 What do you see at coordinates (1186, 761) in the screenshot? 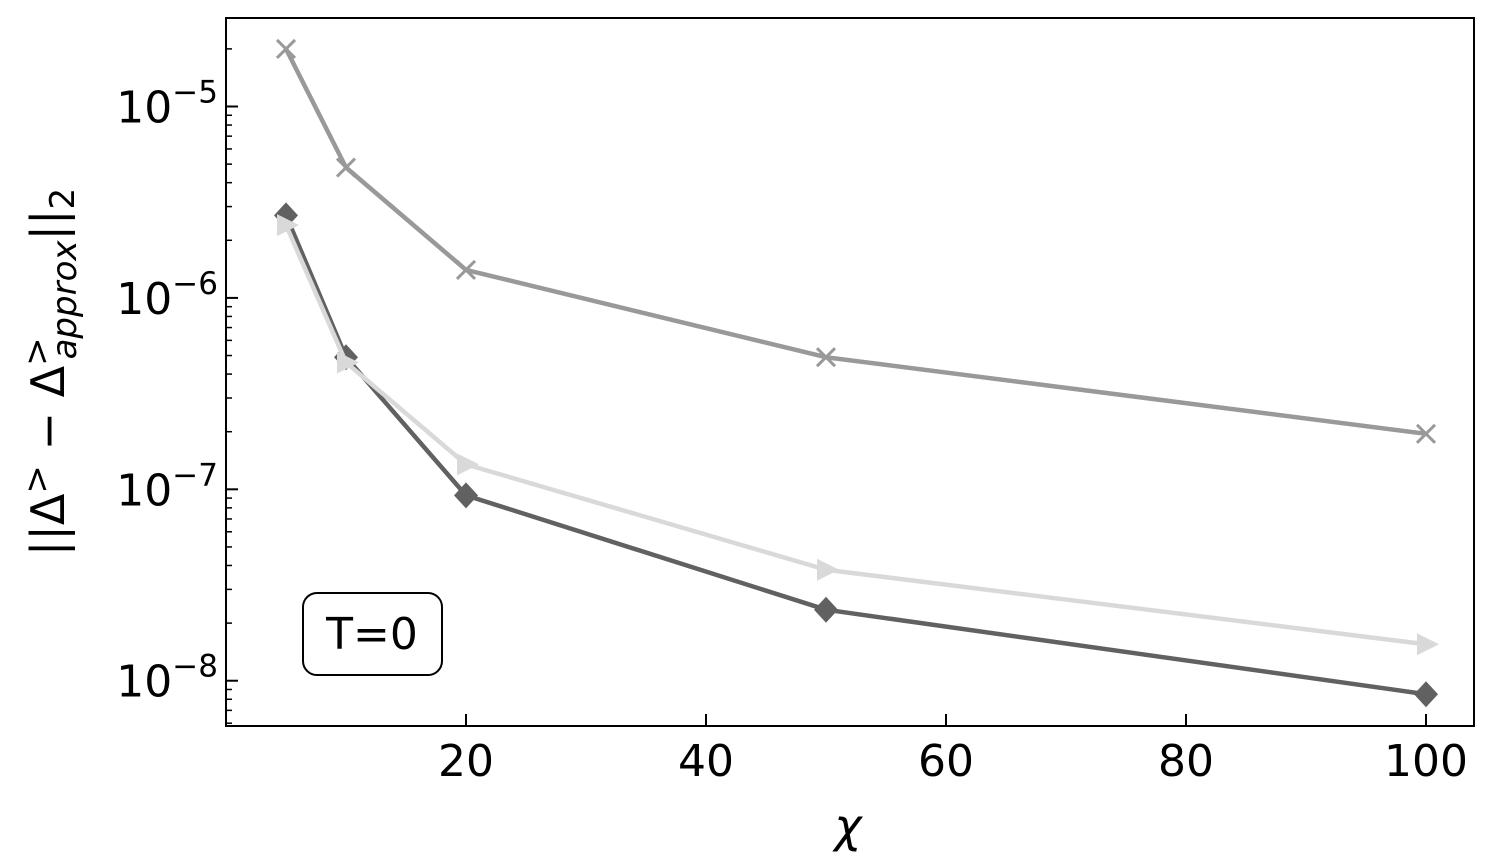
I see `x-tick-label: 80` at bounding box center [1186, 761].